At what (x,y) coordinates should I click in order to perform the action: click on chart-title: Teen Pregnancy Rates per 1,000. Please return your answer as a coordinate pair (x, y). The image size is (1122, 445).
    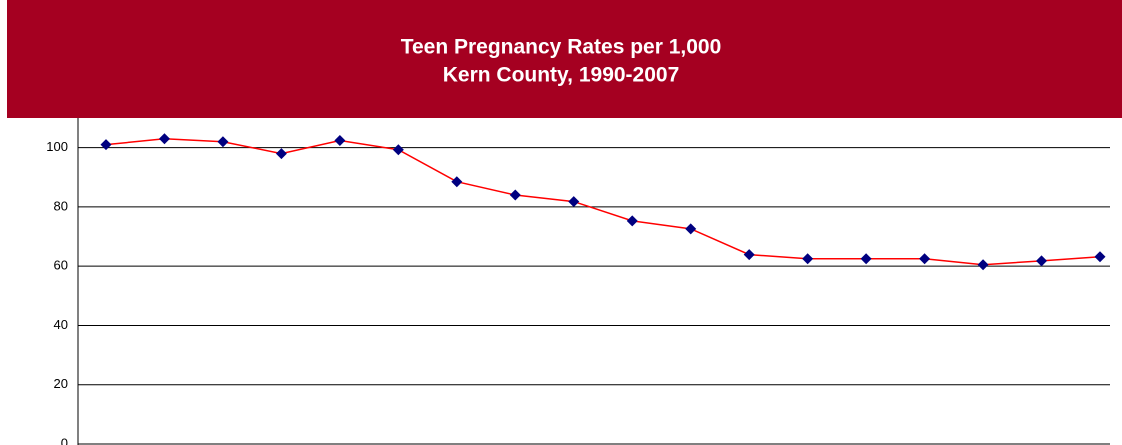
    Looking at the image, I should click on (561, 47).